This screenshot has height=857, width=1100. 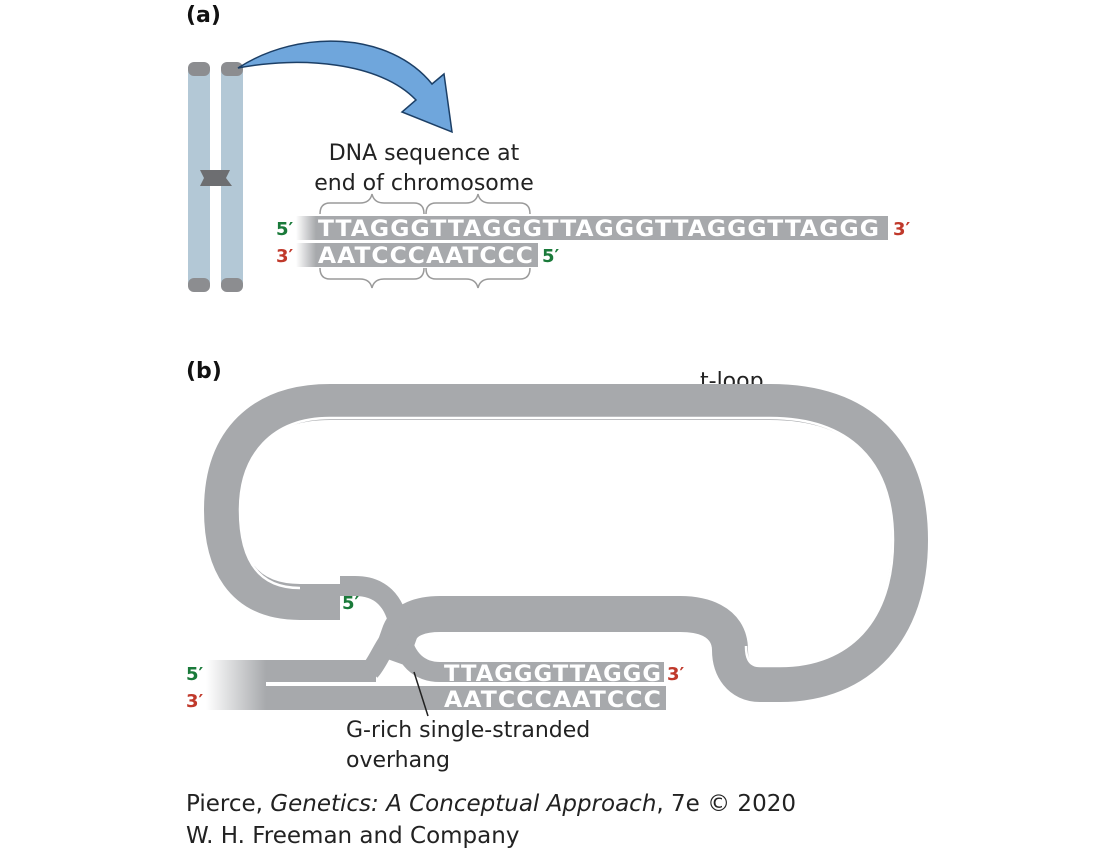 I want to click on top-strand-sequence: TTAGGGTTAGGGTTAGGGTTAGGGTTAGGG, so click(x=599, y=229).